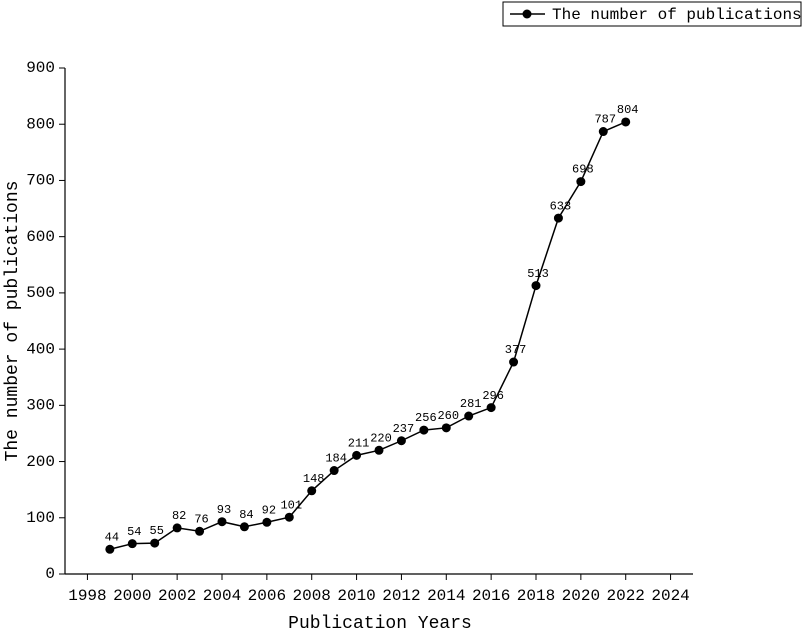  Describe the element at coordinates (493, 396) in the screenshot. I see `value-label: 296` at that location.